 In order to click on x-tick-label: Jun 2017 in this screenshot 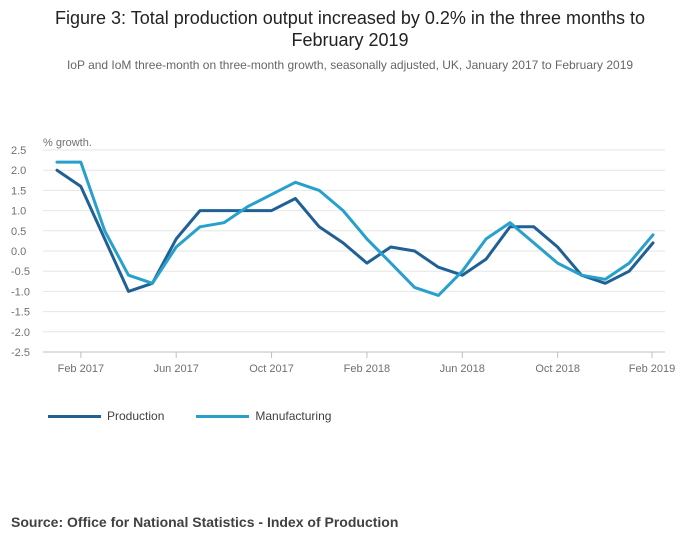, I will do `click(176, 369)`.